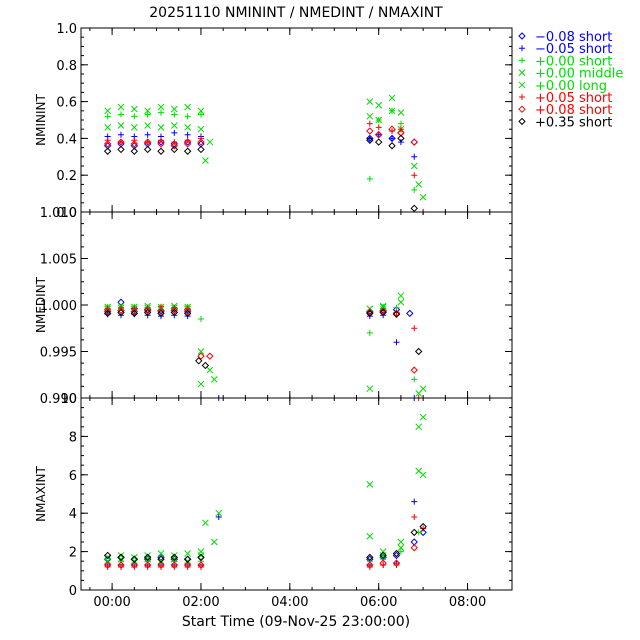 The height and width of the screenshot is (640, 640). Describe the element at coordinates (467, 602) in the screenshot. I see `x-tick-label: 08:00` at that location.